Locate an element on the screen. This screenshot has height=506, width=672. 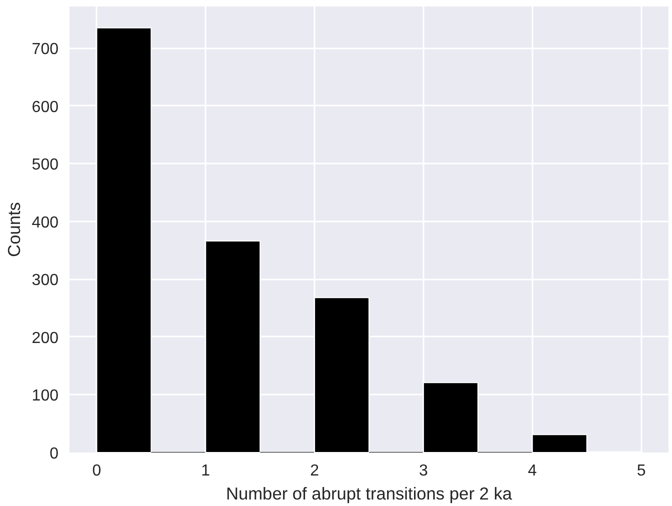
x-tick-label: 5 is located at coordinates (641, 471).